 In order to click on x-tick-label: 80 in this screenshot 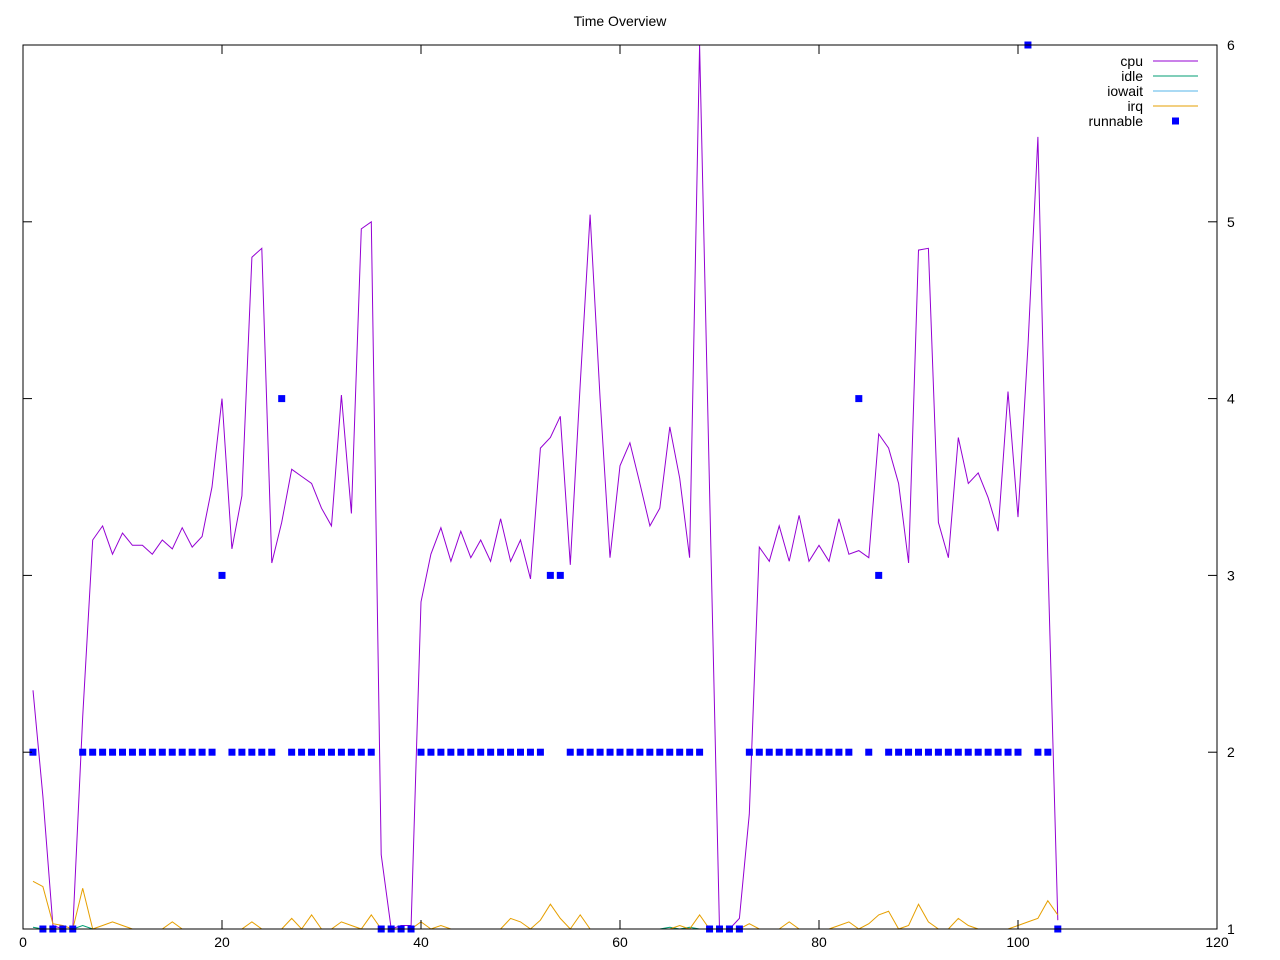, I will do `click(819, 942)`.